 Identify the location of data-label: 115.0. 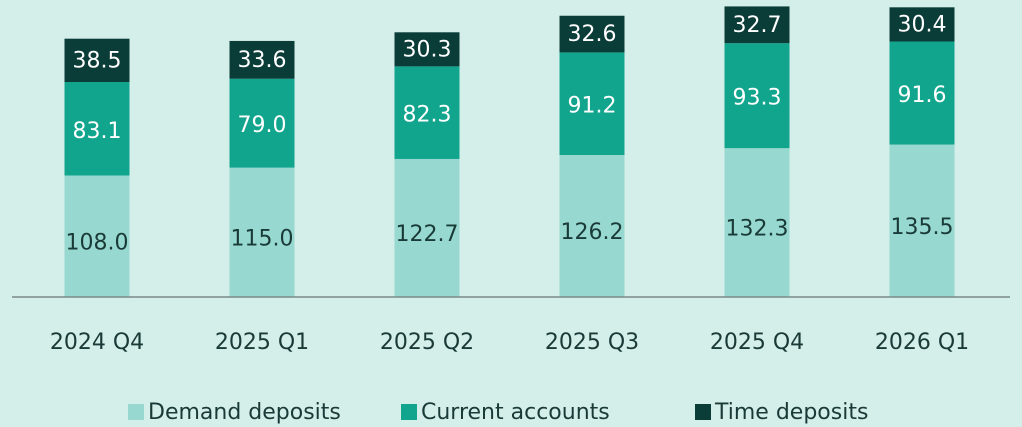
(262, 238).